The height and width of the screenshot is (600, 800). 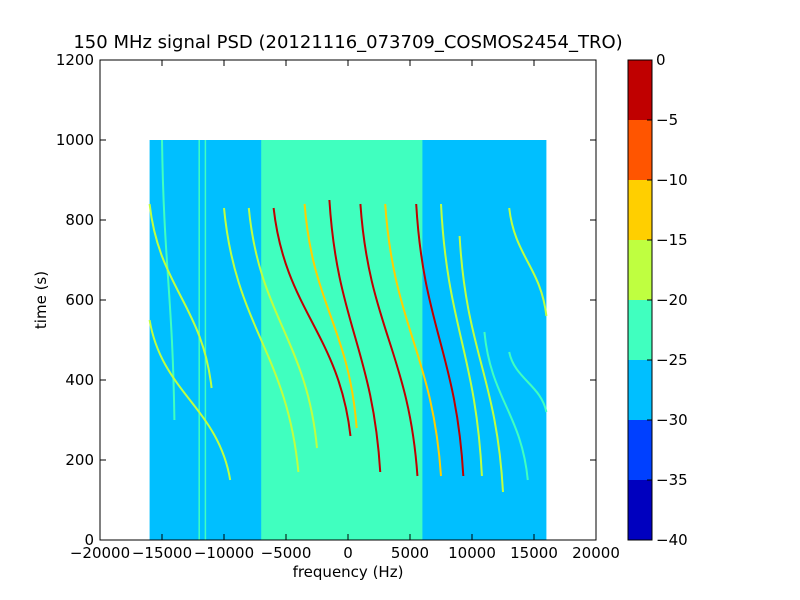 What do you see at coordinates (75, 140) in the screenshot?
I see `y-tick-label: 1000` at bounding box center [75, 140].